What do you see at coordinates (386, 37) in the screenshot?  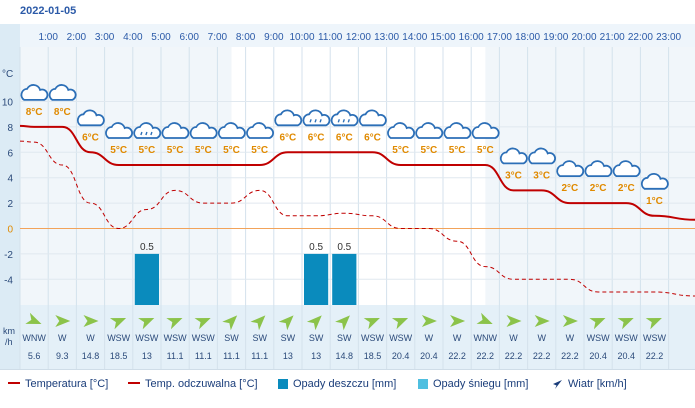 I see `hour-label: 13:00` at bounding box center [386, 37].